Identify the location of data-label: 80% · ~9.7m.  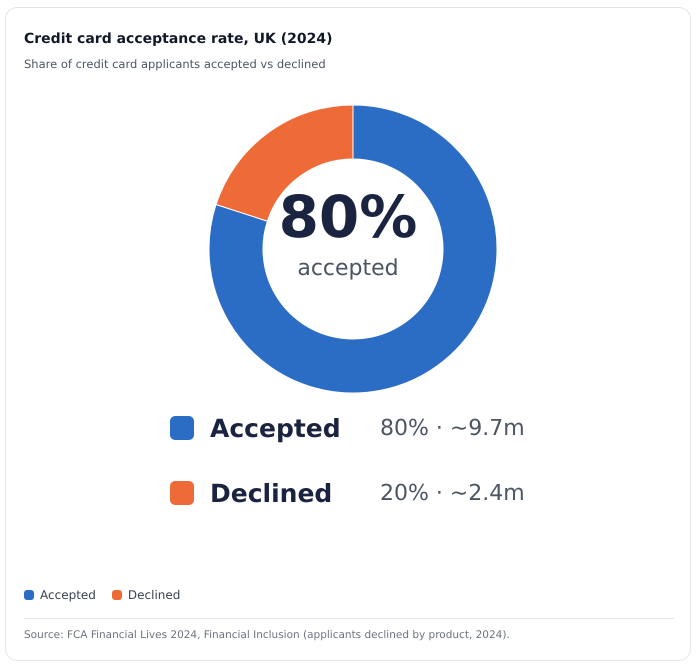
(452, 428).